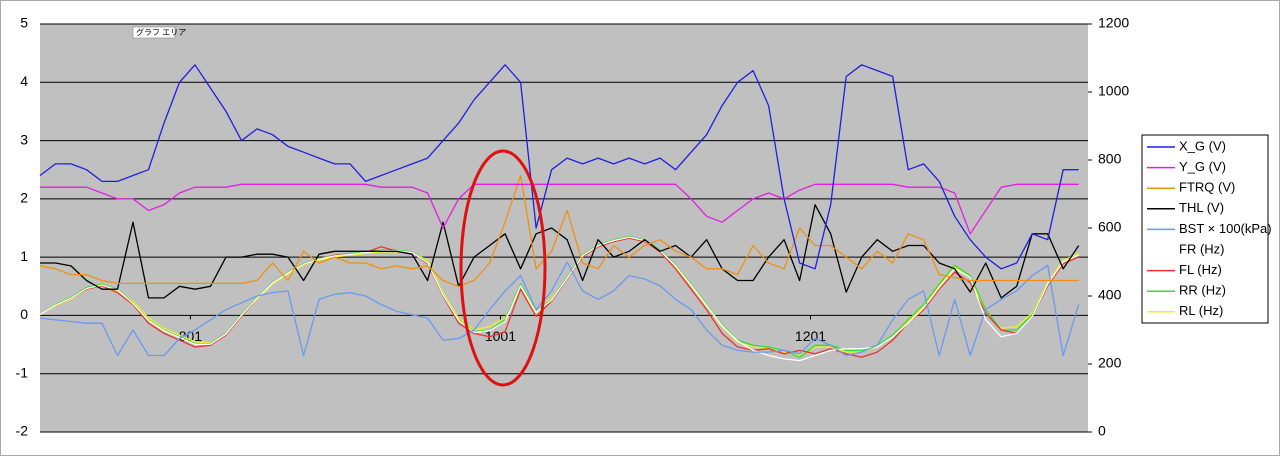 Image resolution: width=1280 pixels, height=456 pixels. I want to click on legend-label: RR (Hz), so click(1202, 290).